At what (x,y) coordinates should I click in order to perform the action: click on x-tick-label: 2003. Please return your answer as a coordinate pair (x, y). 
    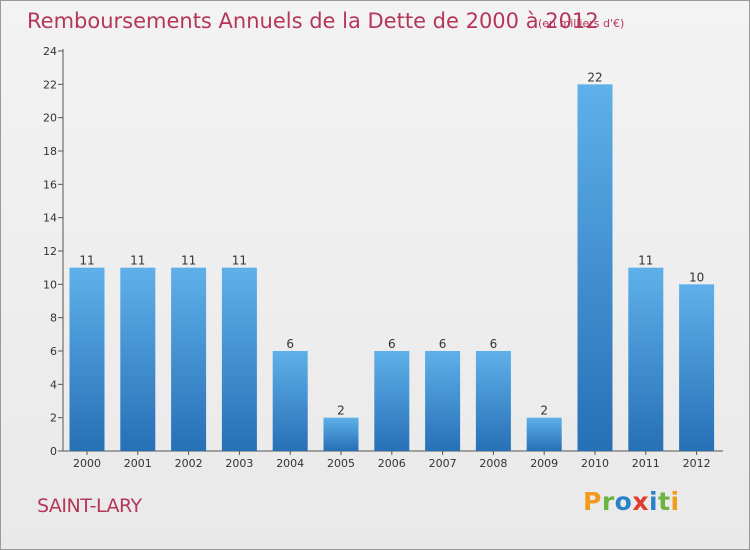
    Looking at the image, I should click on (239, 463).